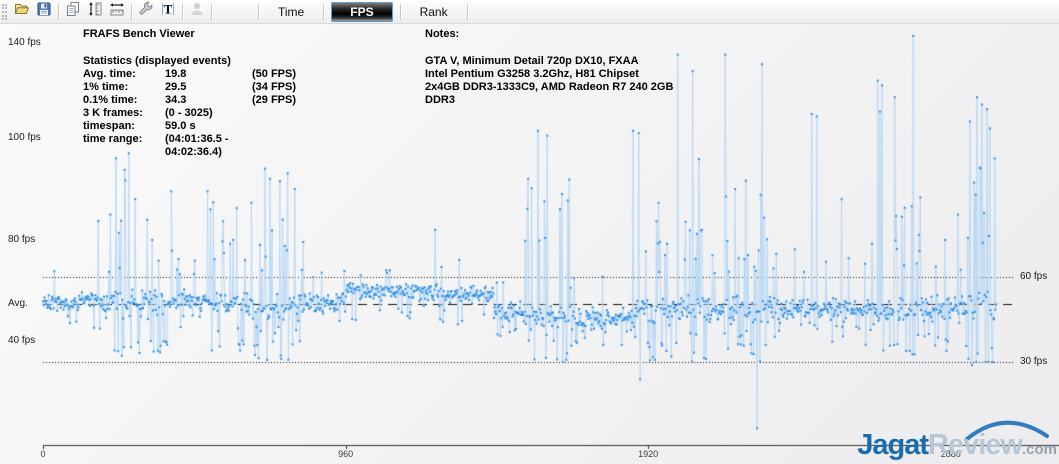  What do you see at coordinates (532, 61) in the screenshot?
I see `notes-line: GTA V, Minimum Detail 720p DX10, FXAA` at bounding box center [532, 61].